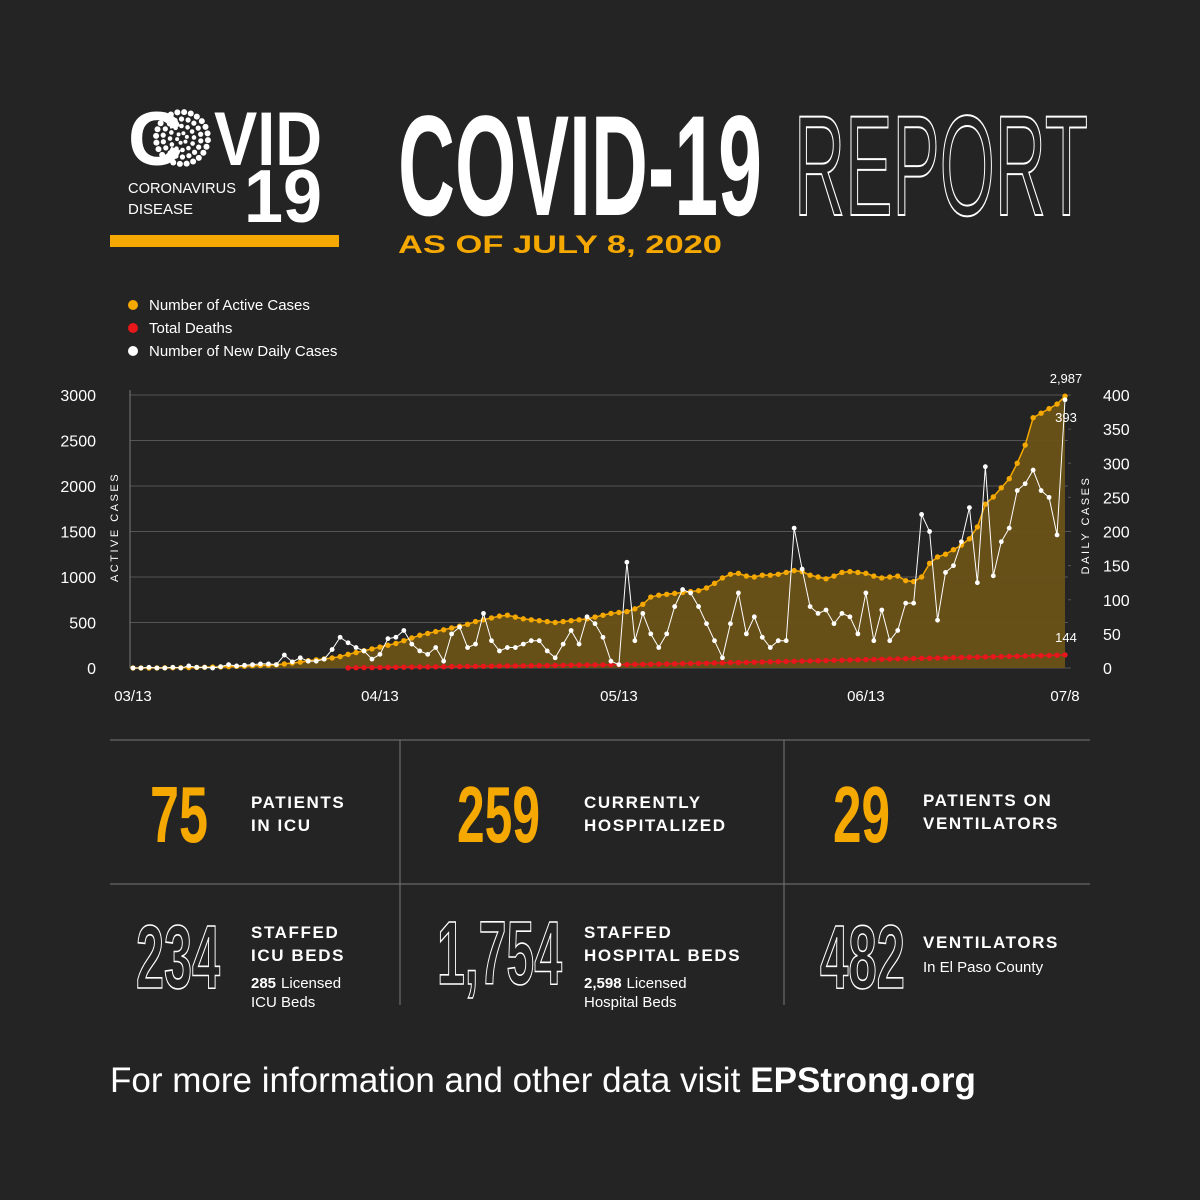 The width and height of the screenshot is (1200, 1200). What do you see at coordinates (657, 983) in the screenshot?
I see `stat-note-text: Licensed` at bounding box center [657, 983].